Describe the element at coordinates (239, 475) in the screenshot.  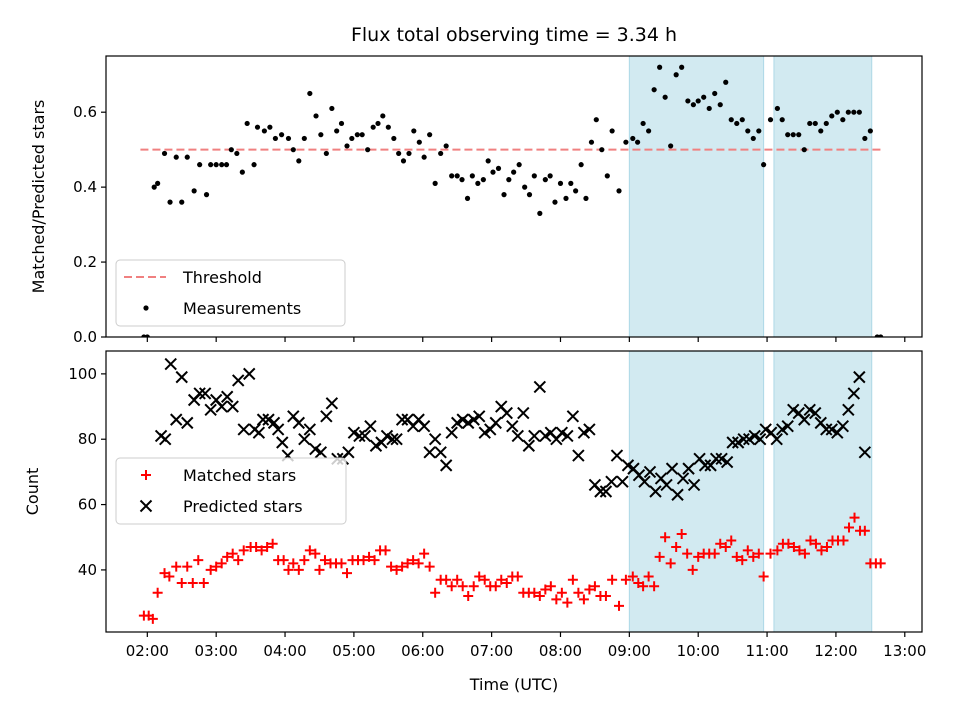
I see `legend-label: Matched stars` at that location.